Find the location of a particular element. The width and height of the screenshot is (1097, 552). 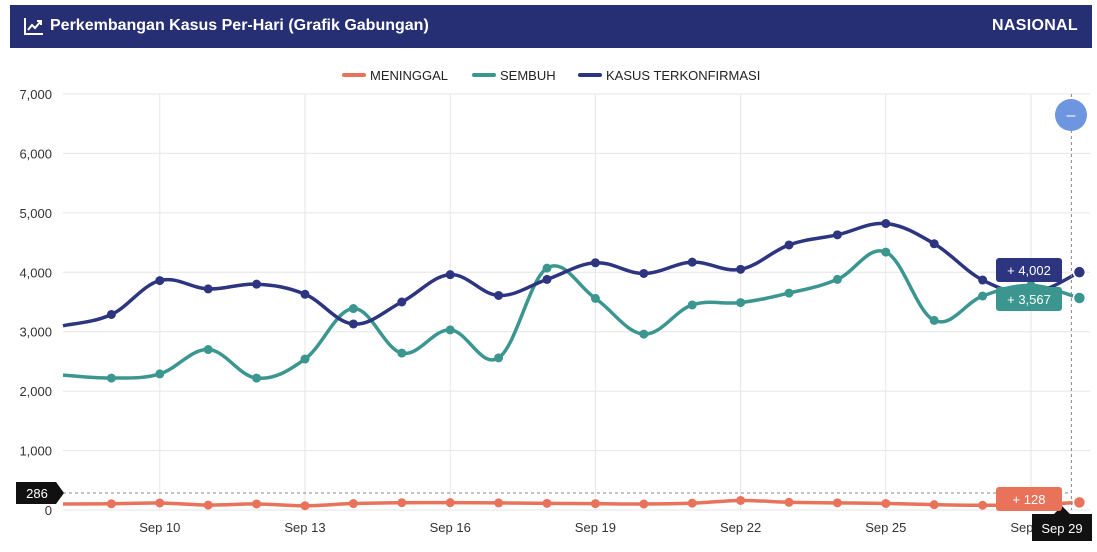

legend-item: SEMBUH is located at coordinates (514, 75).